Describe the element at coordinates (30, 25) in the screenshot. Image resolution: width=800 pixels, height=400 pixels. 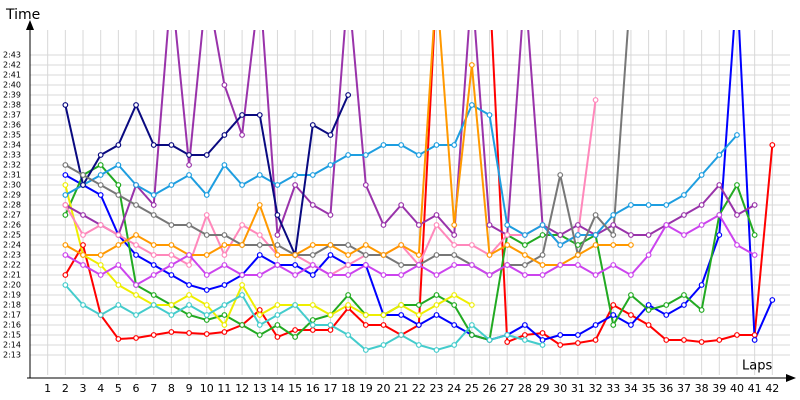
I see `y-axis-arrow` at that location.